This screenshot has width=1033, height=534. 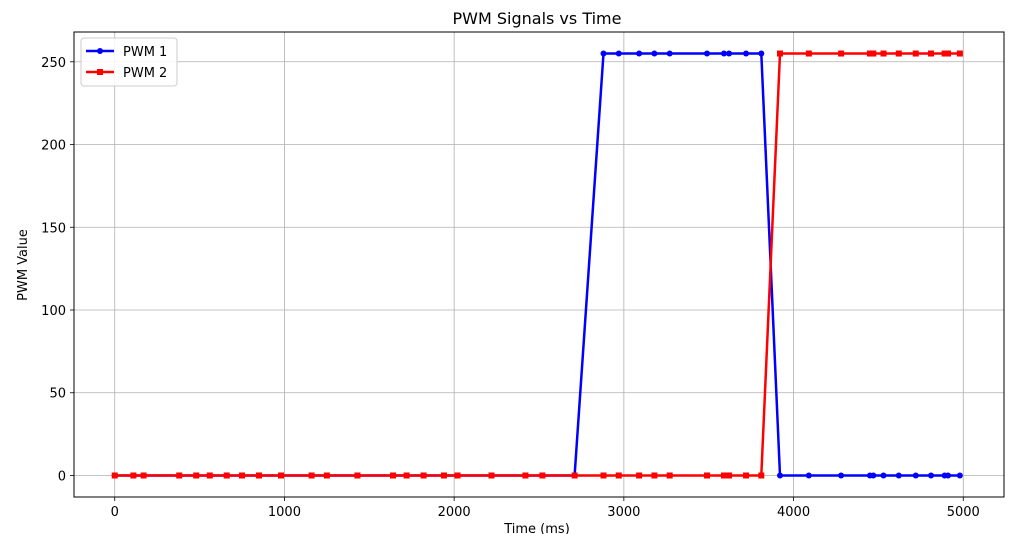 What do you see at coordinates (115, 512) in the screenshot?
I see `x-tick-label: 0` at bounding box center [115, 512].